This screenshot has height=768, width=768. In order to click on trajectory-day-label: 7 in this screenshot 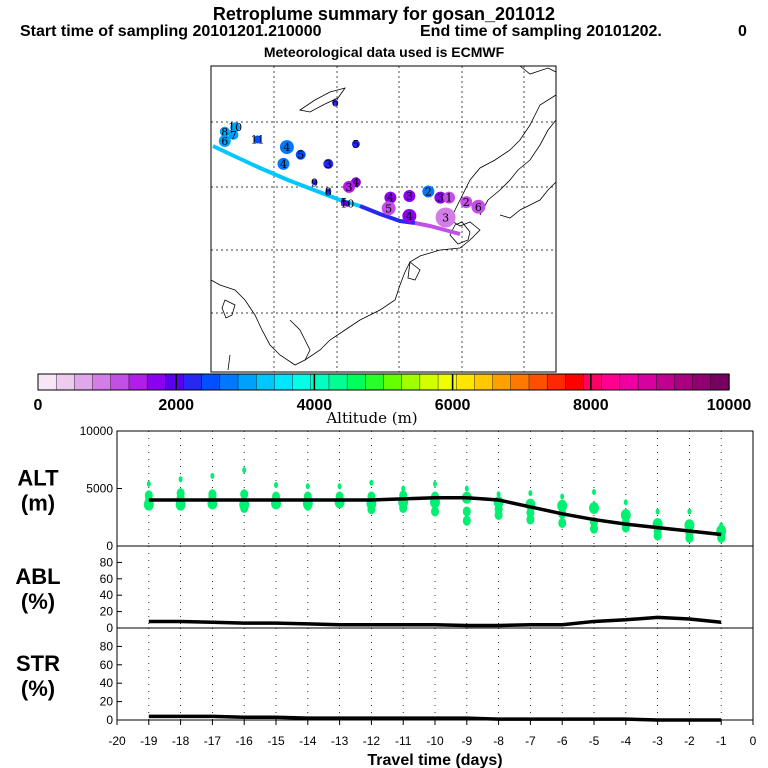, I will do `click(233, 135)`.